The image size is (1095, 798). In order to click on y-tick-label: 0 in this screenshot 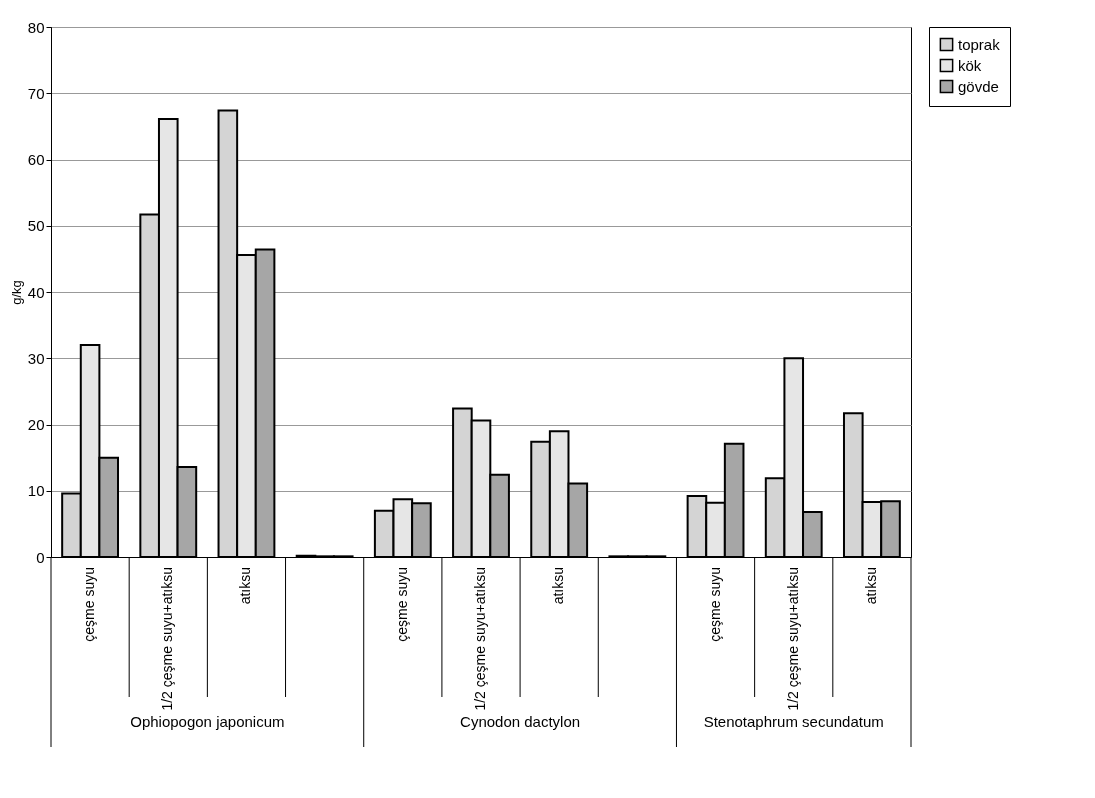, I will do `click(40, 557)`.